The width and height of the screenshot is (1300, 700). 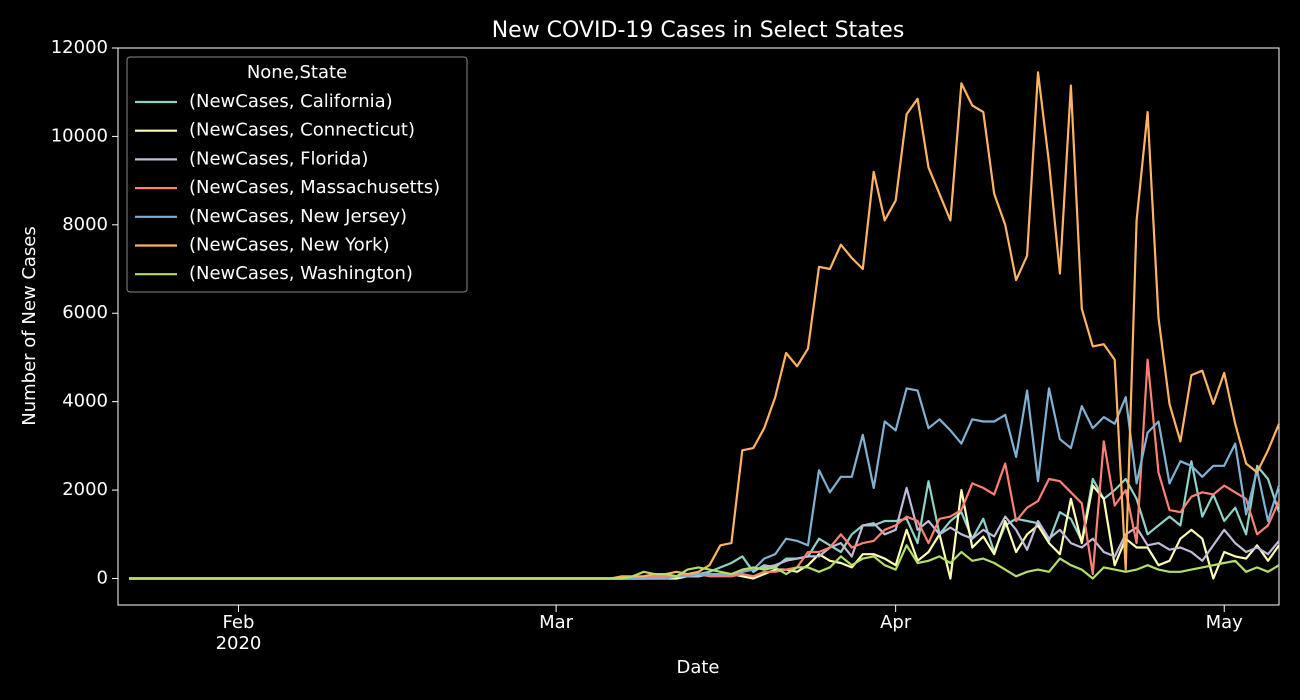 What do you see at coordinates (85, 489) in the screenshot?
I see `y-tick-label: 2000` at bounding box center [85, 489].